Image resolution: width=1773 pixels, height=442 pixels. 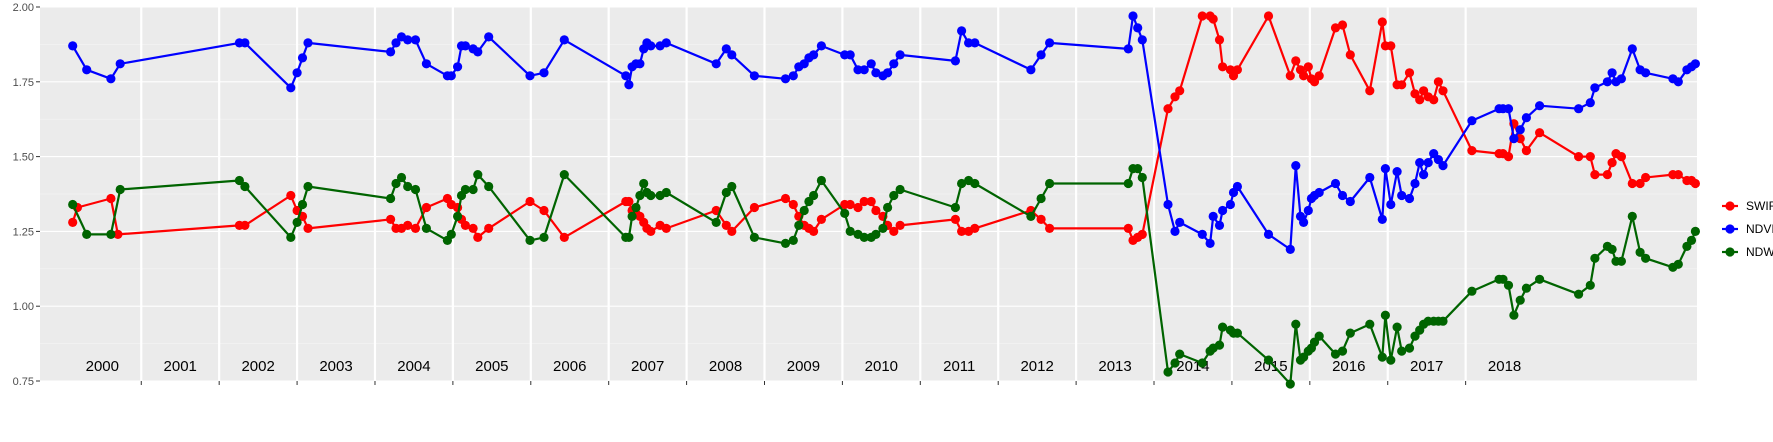 I want to click on y-tick-label: 0.75, so click(x=23, y=382).